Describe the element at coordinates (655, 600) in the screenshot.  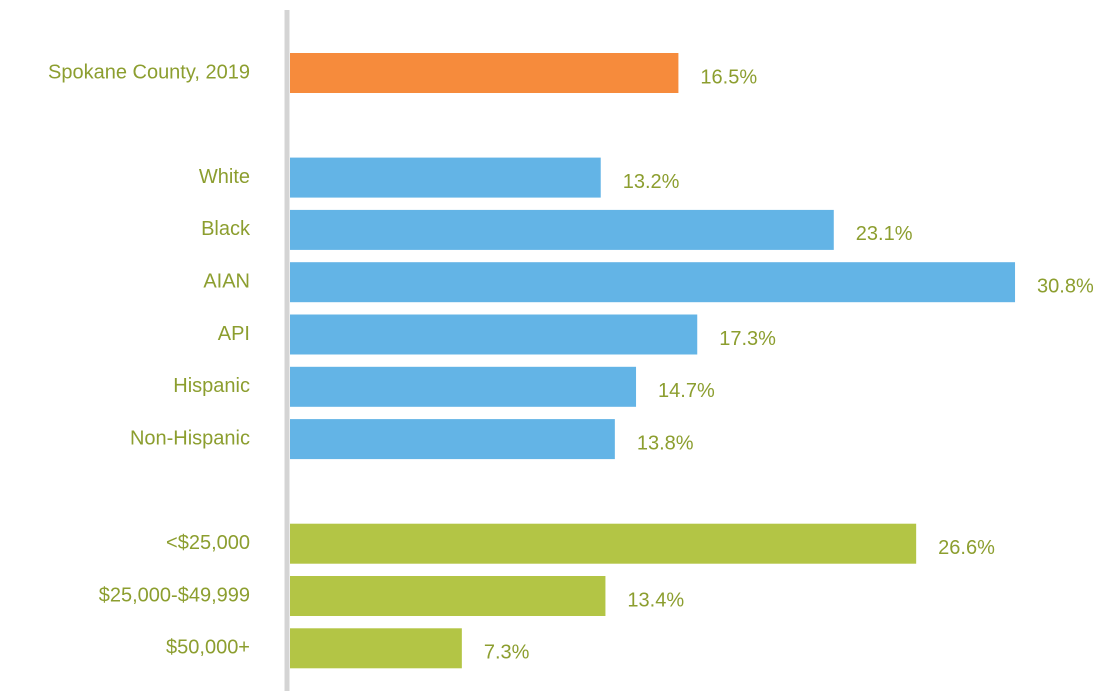
I see `value-label: 13.4%` at that location.